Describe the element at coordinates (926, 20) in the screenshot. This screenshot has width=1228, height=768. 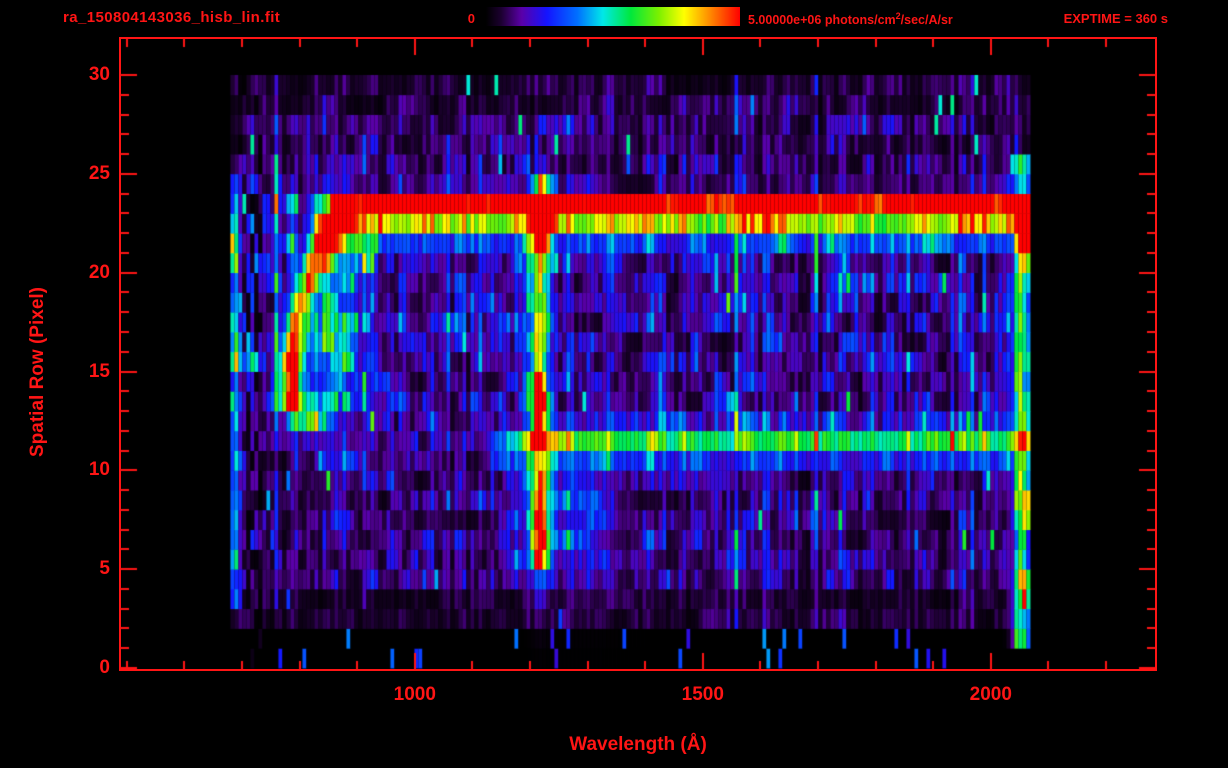
I see `colorbar-units-suffix: /sec/A/sr` at that location.